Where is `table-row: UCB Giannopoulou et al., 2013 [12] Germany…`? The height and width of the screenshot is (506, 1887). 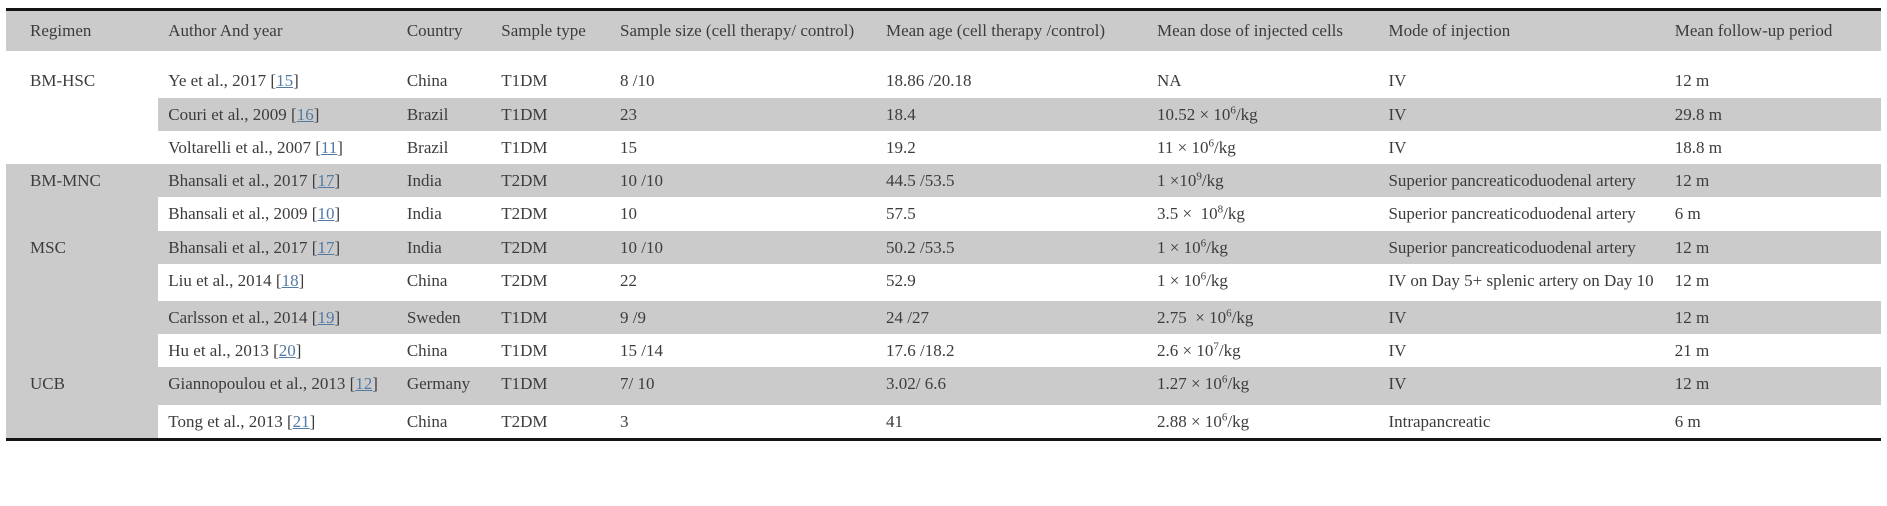 table-row: UCB Giannopoulou et al., 2013 [12] Germany… is located at coordinates (943, 403).